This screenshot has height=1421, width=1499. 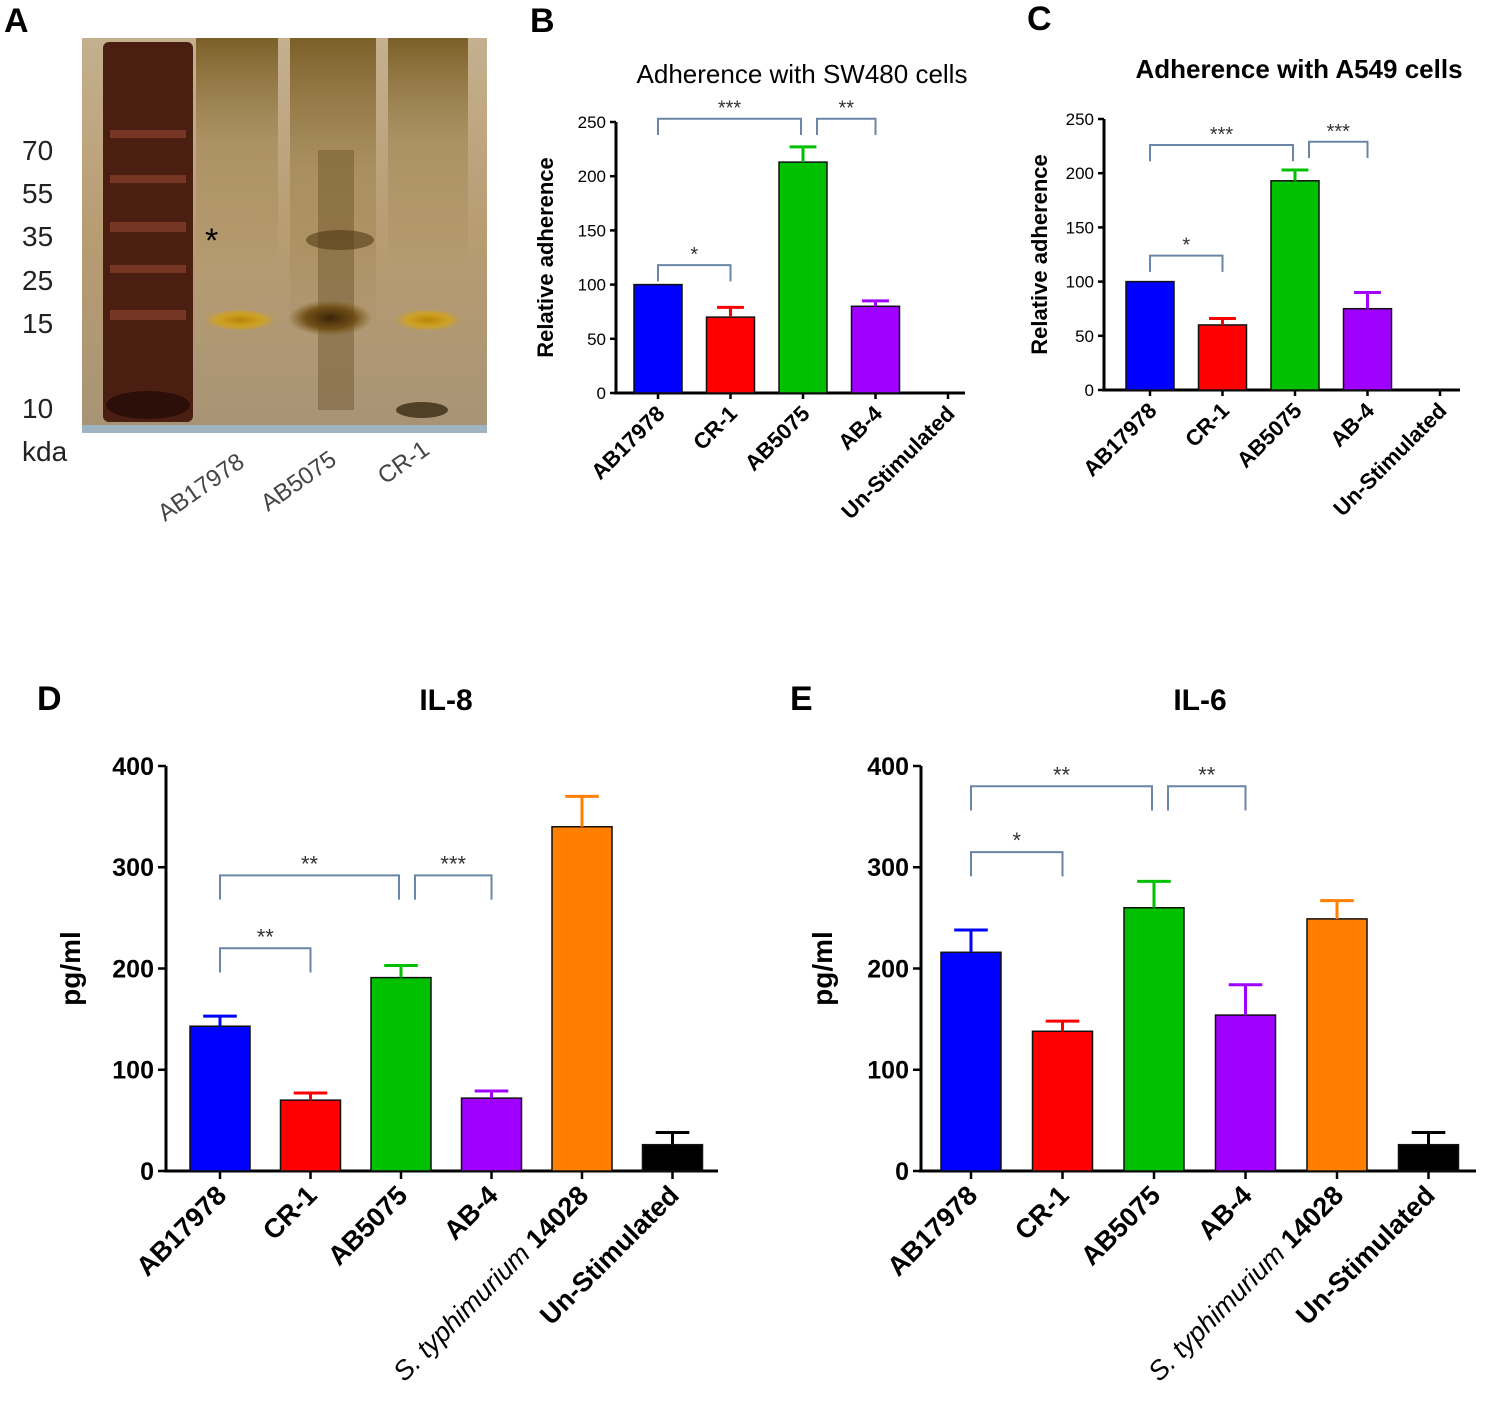 What do you see at coordinates (1199, 700) in the screenshot?
I see `chart-title: IL-6` at bounding box center [1199, 700].